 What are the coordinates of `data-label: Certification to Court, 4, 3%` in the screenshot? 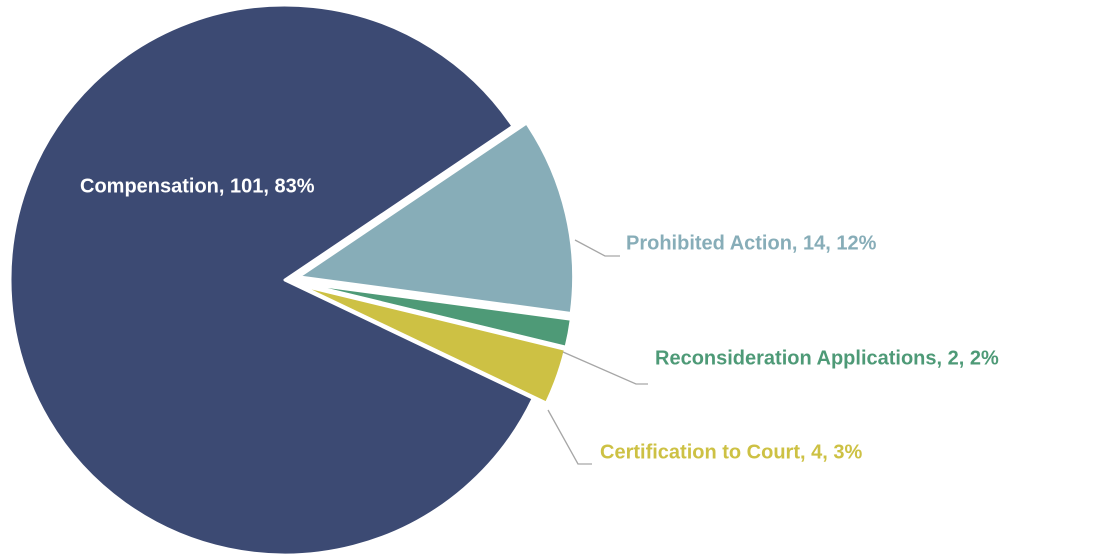 It's located at (731, 452).